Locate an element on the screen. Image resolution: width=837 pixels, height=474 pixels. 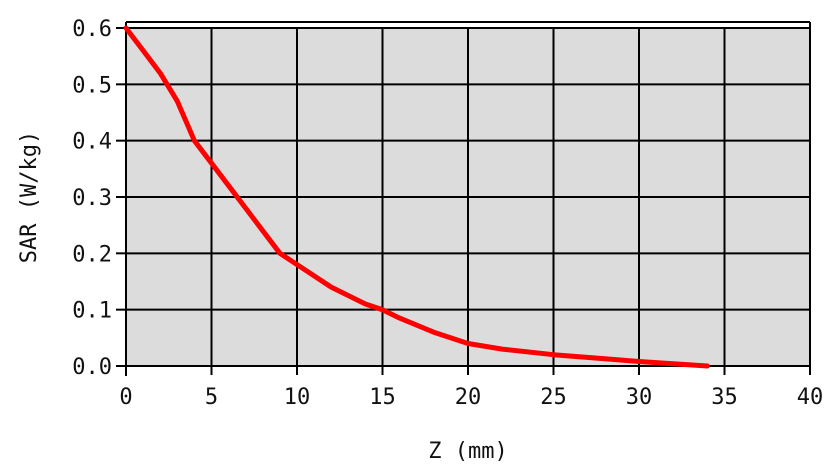
x-tick-labels: 0 5 10 15 20 25 30 35 40 is located at coordinates (471, 397).